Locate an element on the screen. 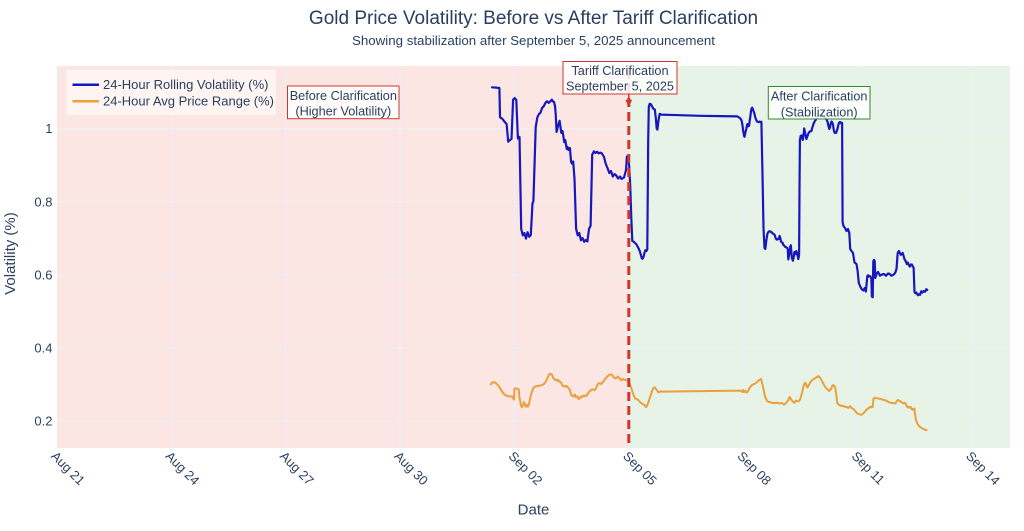 This screenshot has height=531, width=1024. svg-text: Tariff Clarification is located at coordinates (619, 71).